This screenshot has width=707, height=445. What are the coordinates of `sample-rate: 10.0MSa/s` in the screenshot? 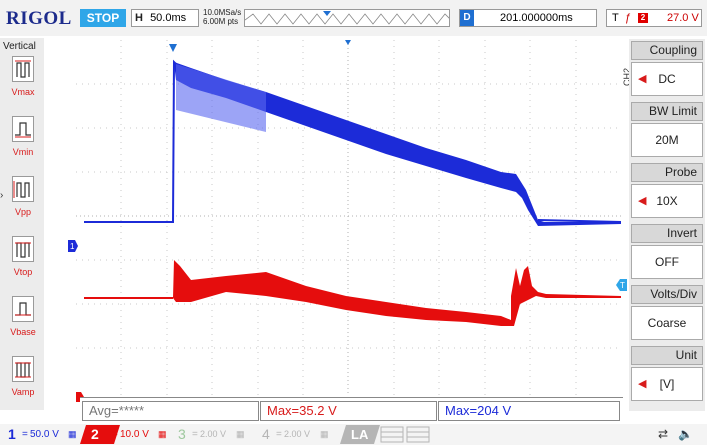 It's located at (222, 12).